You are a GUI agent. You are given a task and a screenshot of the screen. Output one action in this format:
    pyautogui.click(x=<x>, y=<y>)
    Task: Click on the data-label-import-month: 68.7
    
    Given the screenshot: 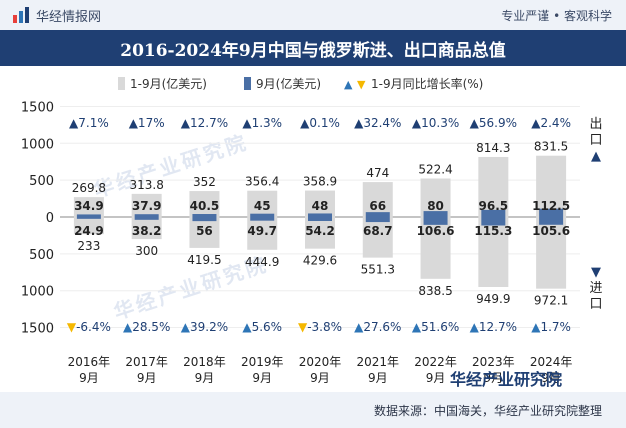 What is the action you would take?
    pyautogui.click(x=378, y=231)
    